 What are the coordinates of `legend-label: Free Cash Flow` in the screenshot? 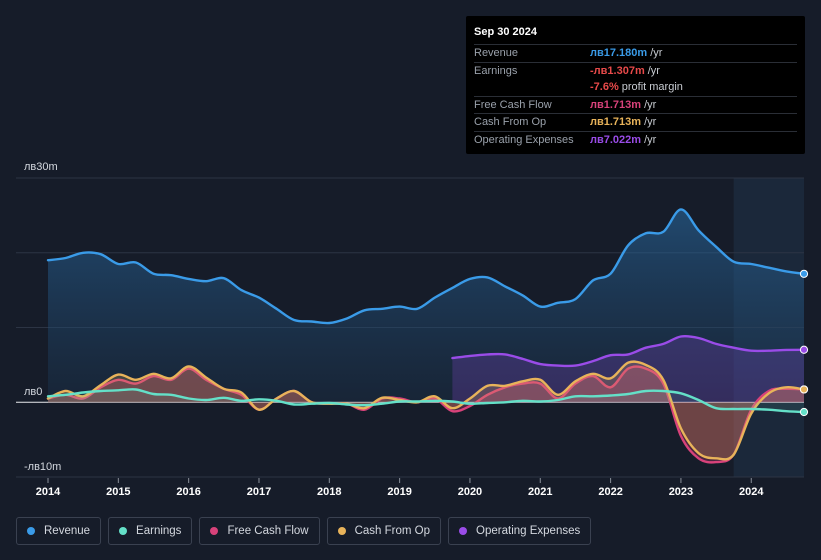 It's located at (268, 531).